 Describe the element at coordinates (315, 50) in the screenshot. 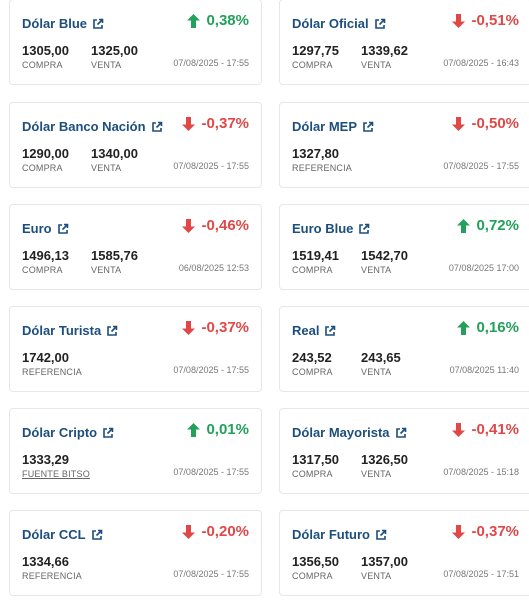

I see `value-number: 1297,75` at that location.